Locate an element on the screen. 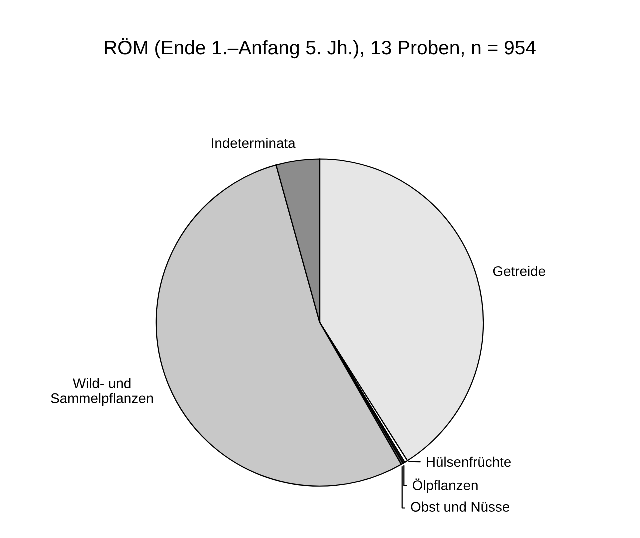 The image size is (640, 538). slice-label: Getreide is located at coordinates (519, 271).